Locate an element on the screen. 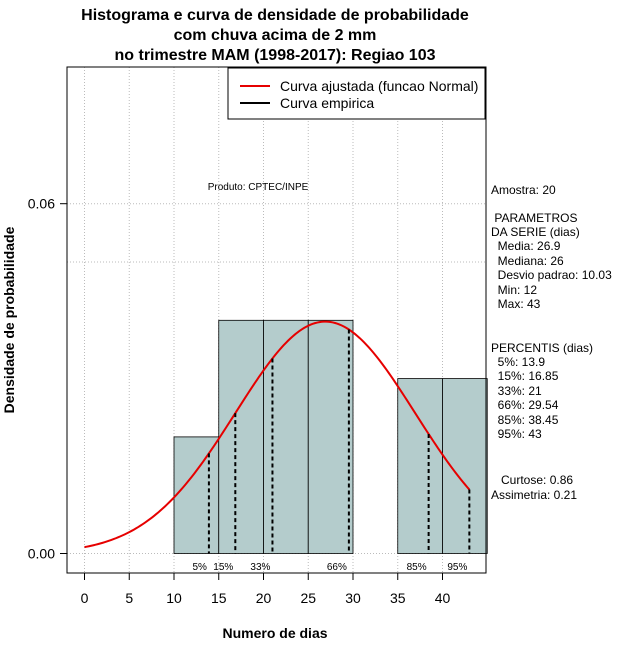 Image resolution: width=640 pixels, height=660 pixels. x-axis-title: Numero de dias is located at coordinates (274, 633).